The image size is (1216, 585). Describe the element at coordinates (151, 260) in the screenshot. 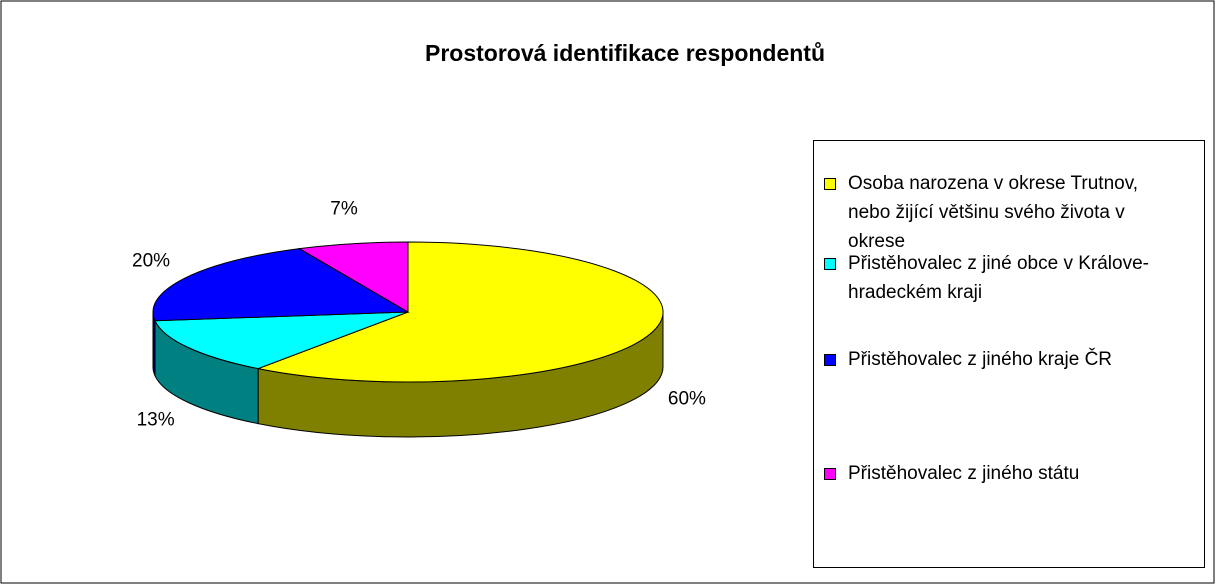

I see `data-label: 20%` at that location.